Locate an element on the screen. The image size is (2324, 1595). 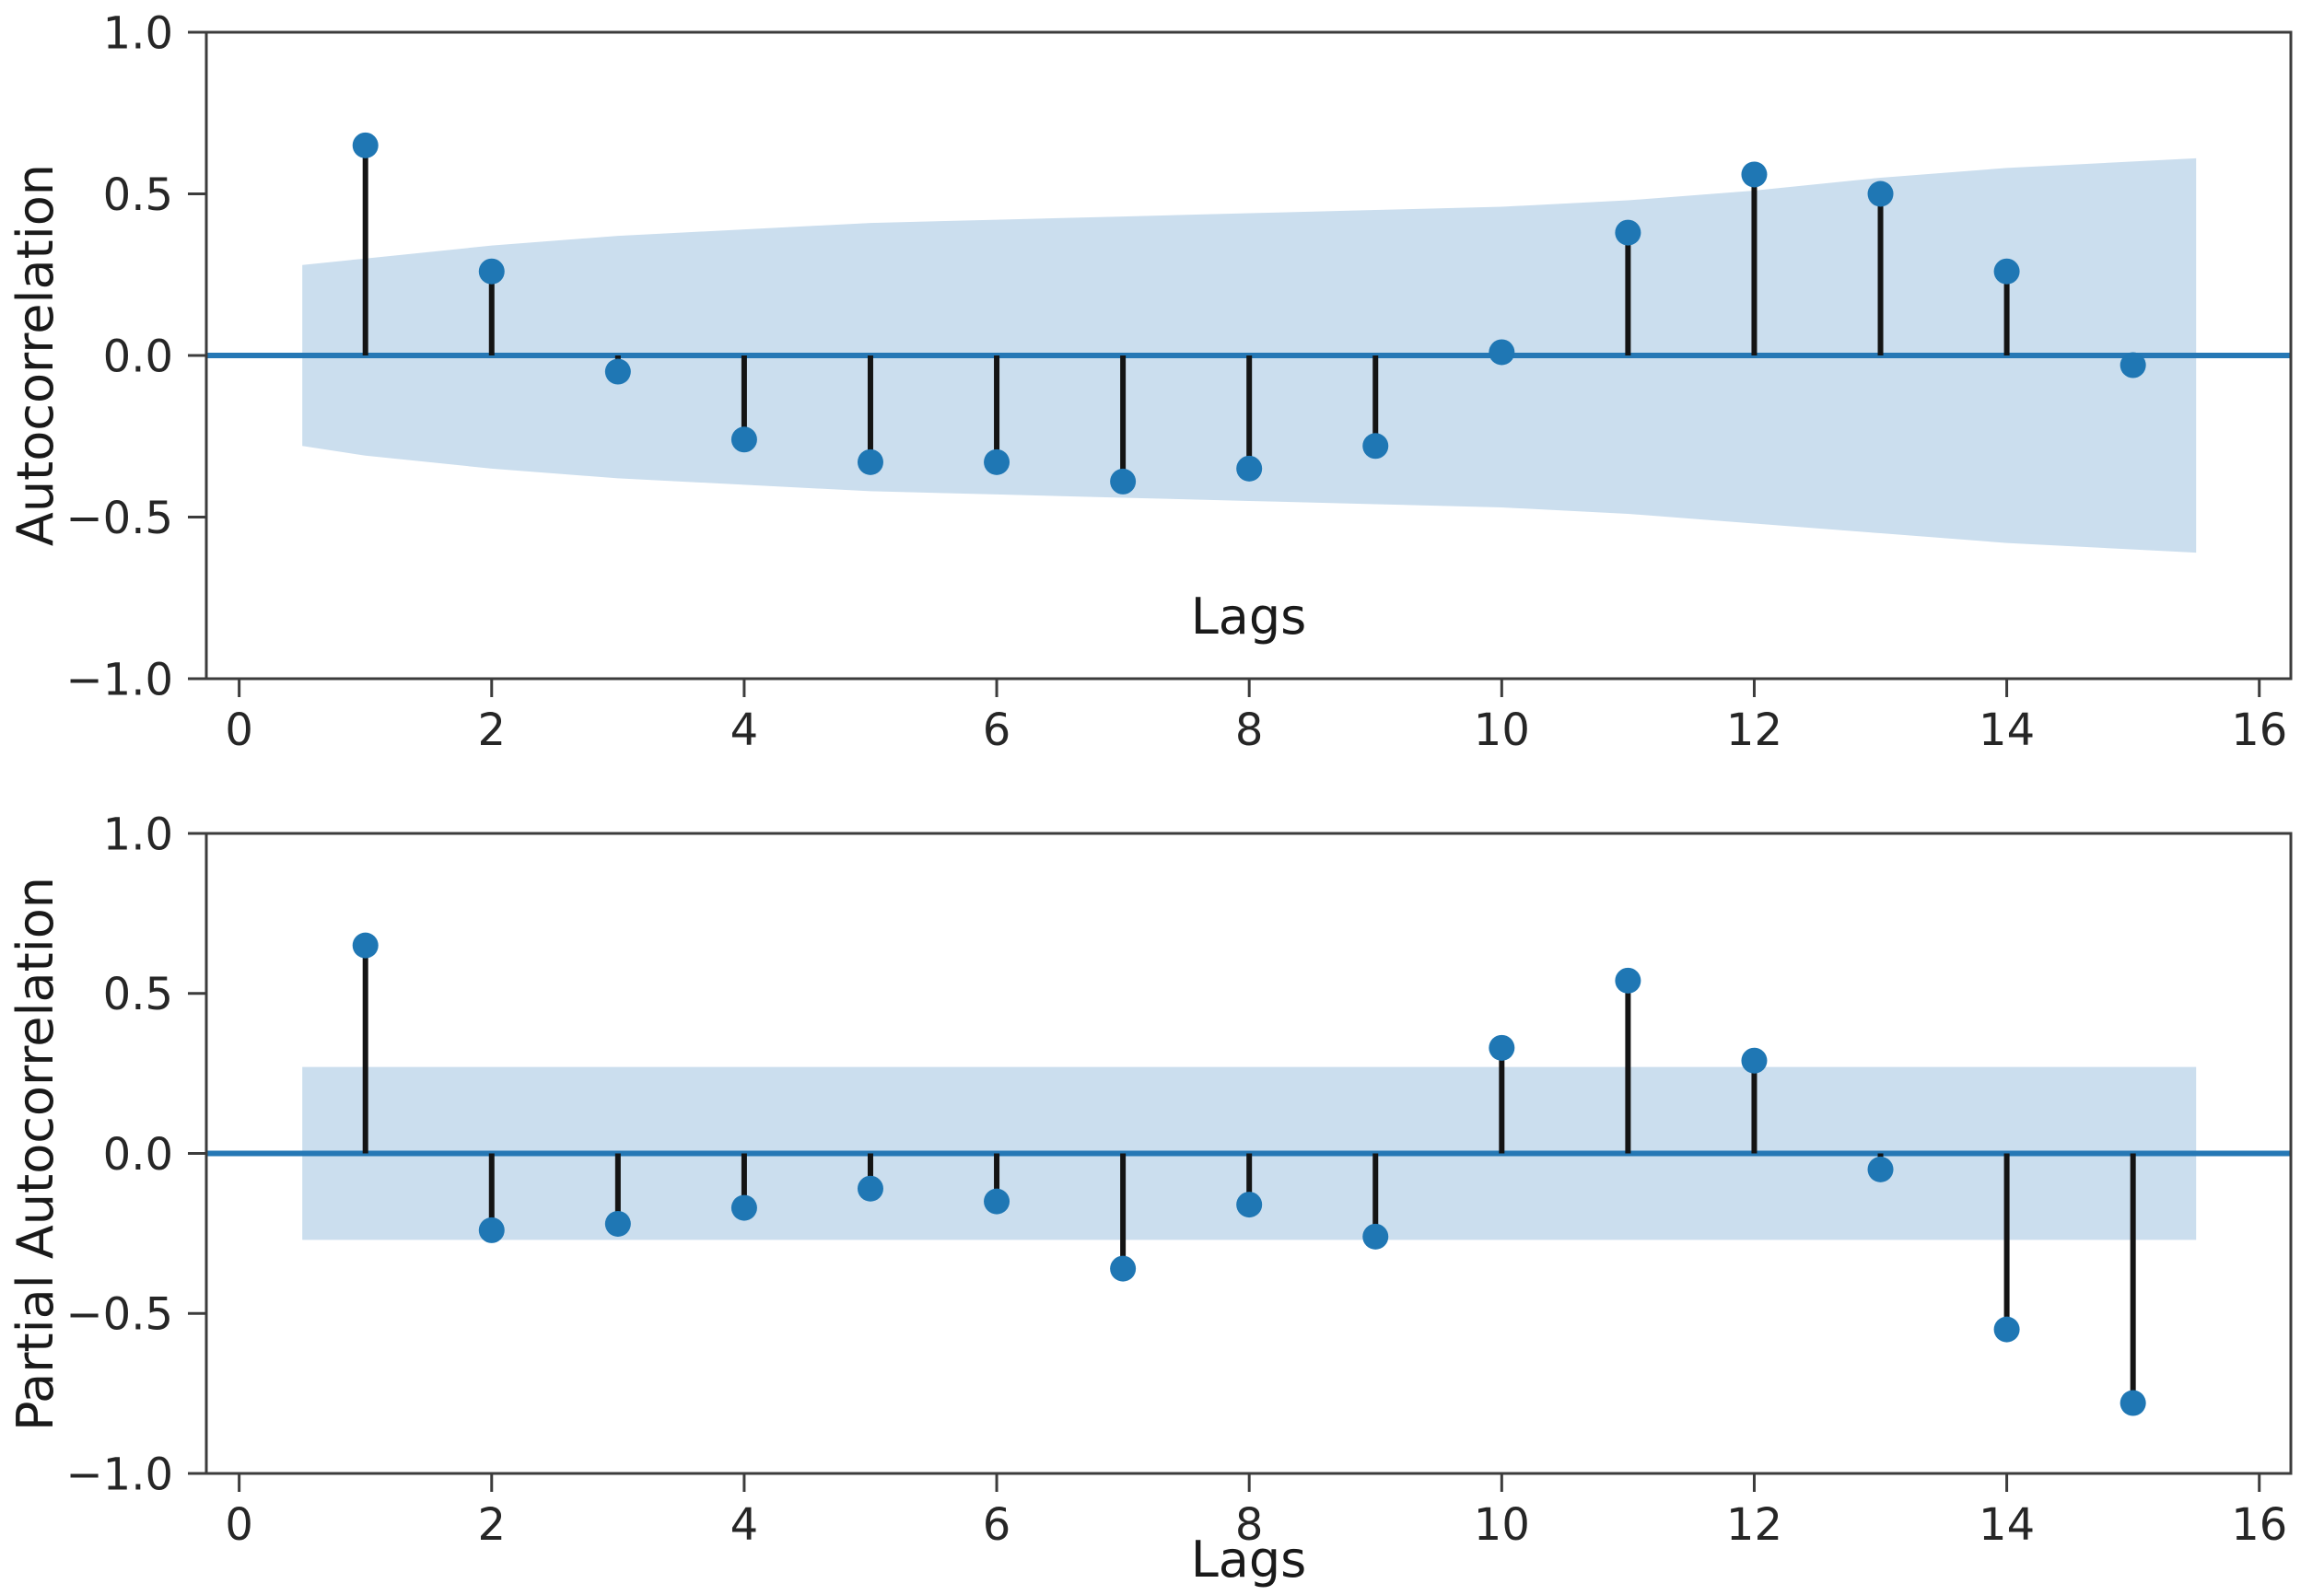
pacf-y-axis-label: Partial Autocorrelation is located at coordinates (35, 1153).